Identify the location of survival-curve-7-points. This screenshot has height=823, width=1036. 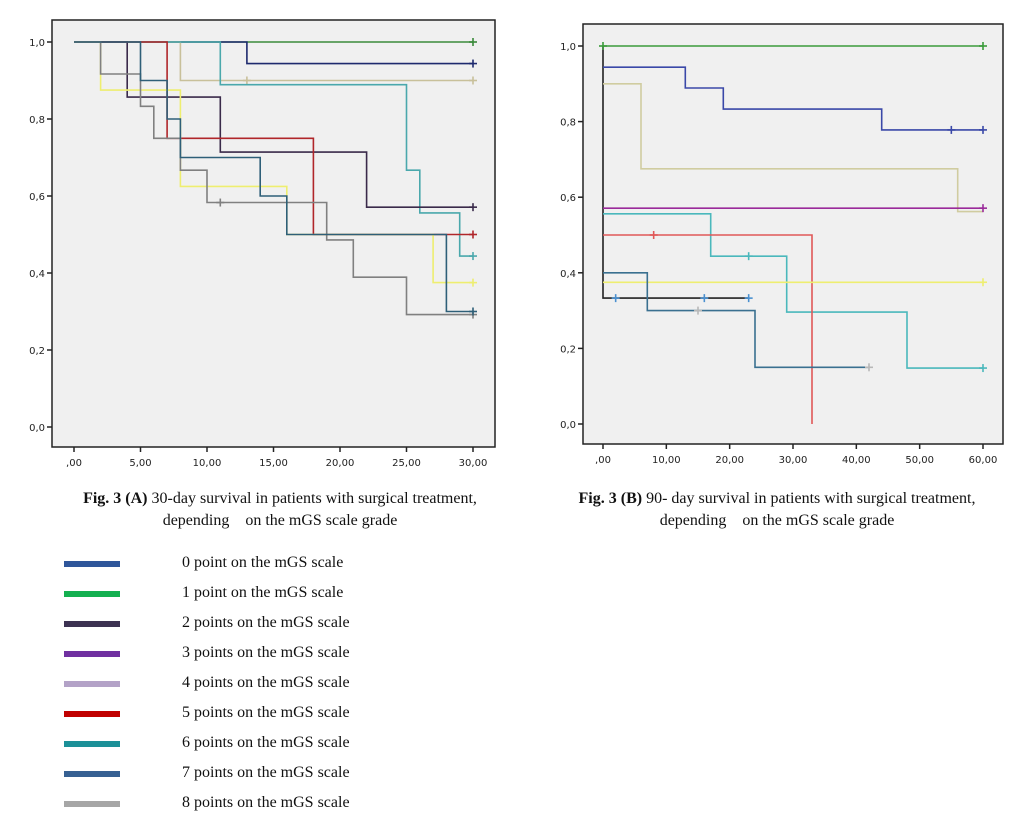
(273, 177).